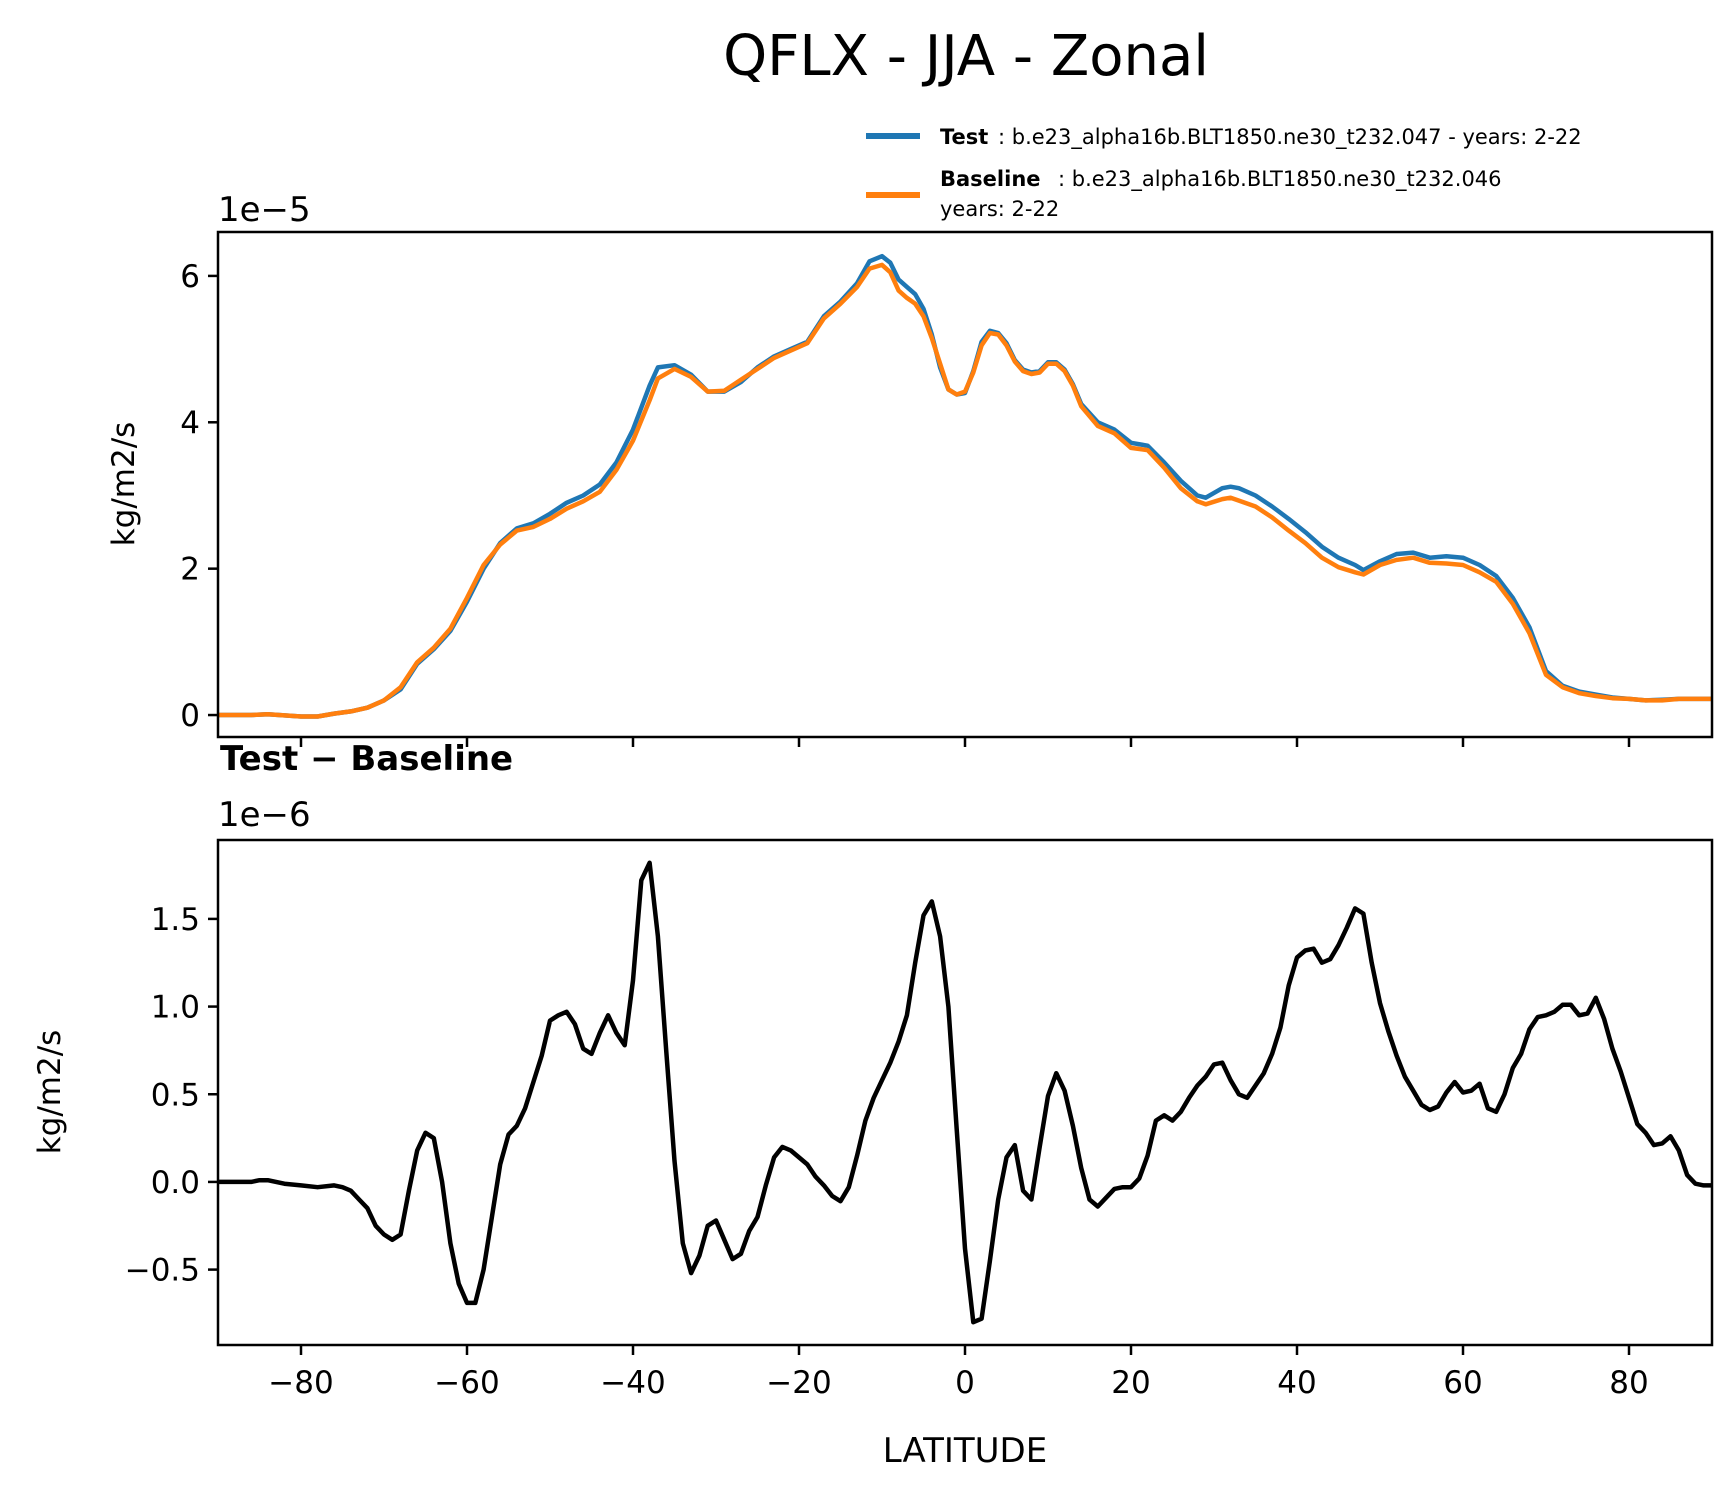  Describe the element at coordinates (965, 1383) in the screenshot. I see `bottom-x-tick-label: 0` at that location.